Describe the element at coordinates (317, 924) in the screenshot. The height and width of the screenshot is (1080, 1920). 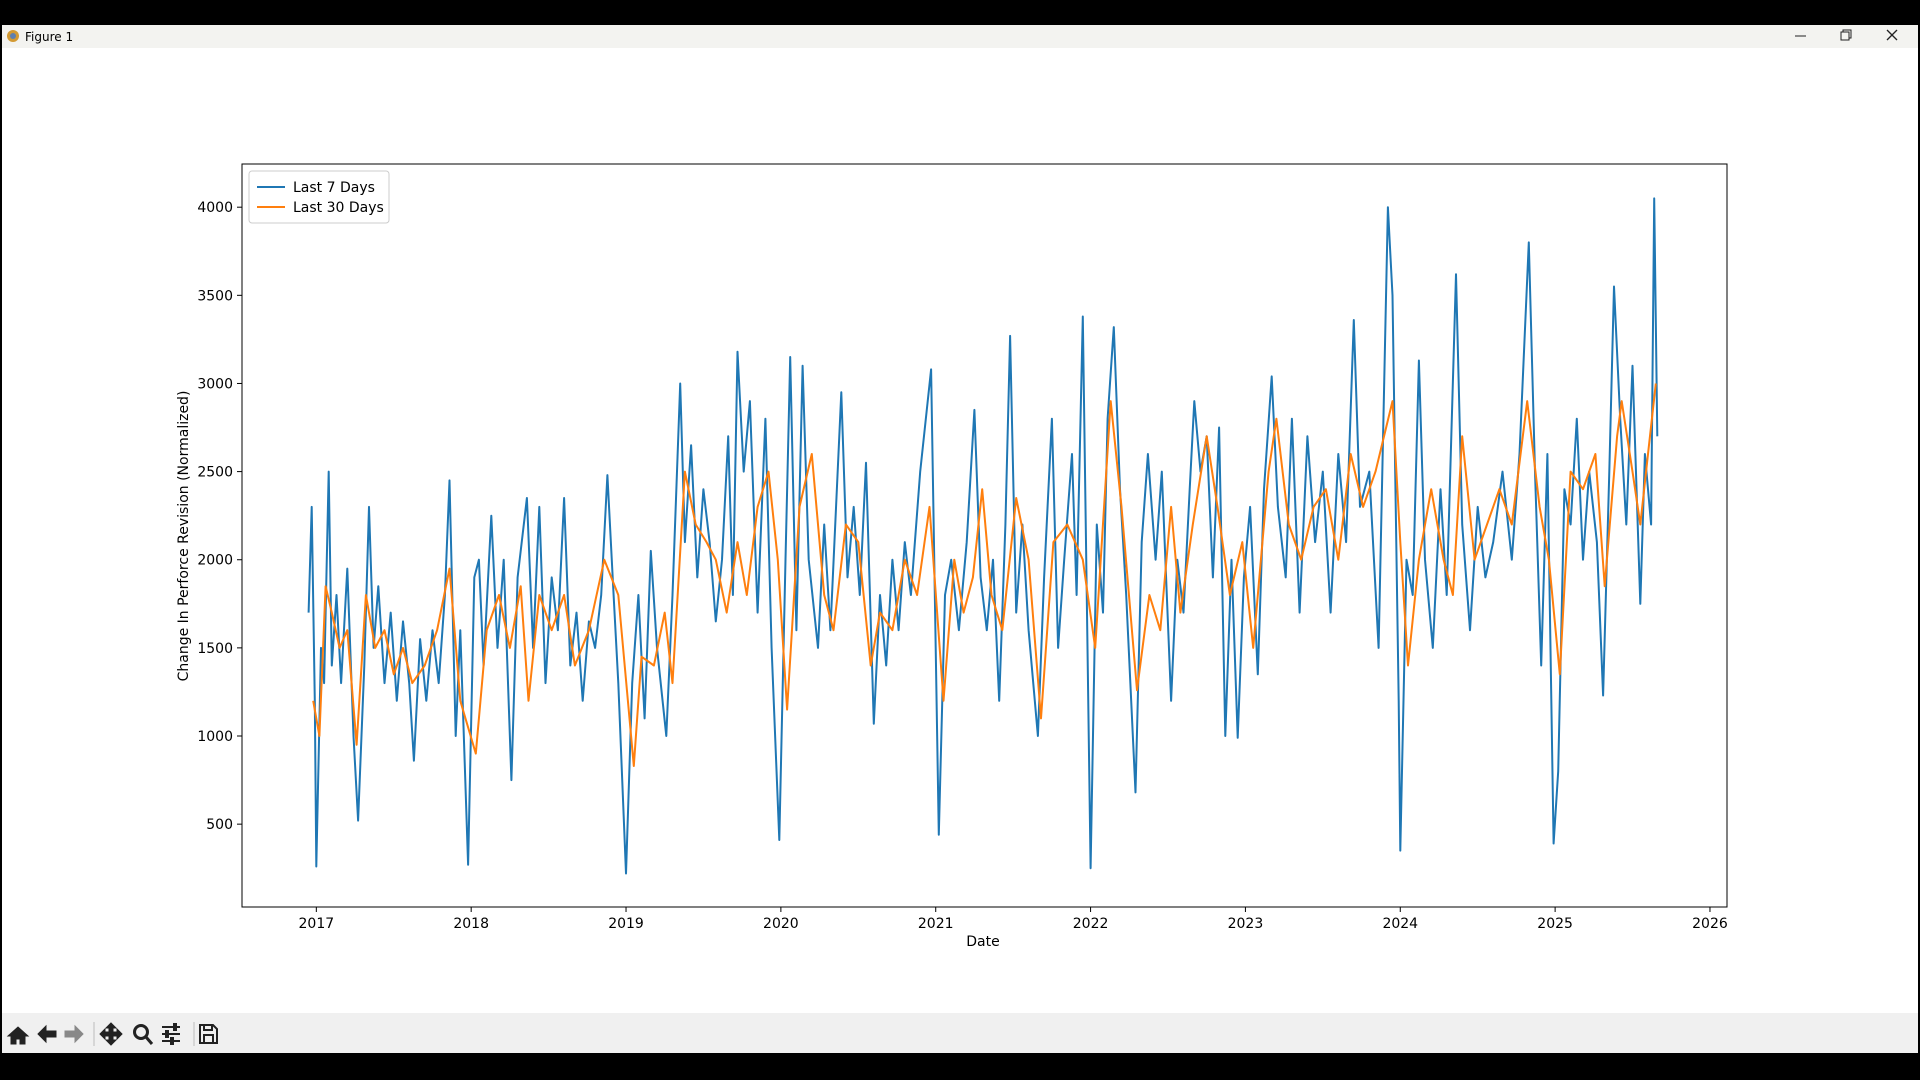
I see `x-tick-label: 2017` at that location.